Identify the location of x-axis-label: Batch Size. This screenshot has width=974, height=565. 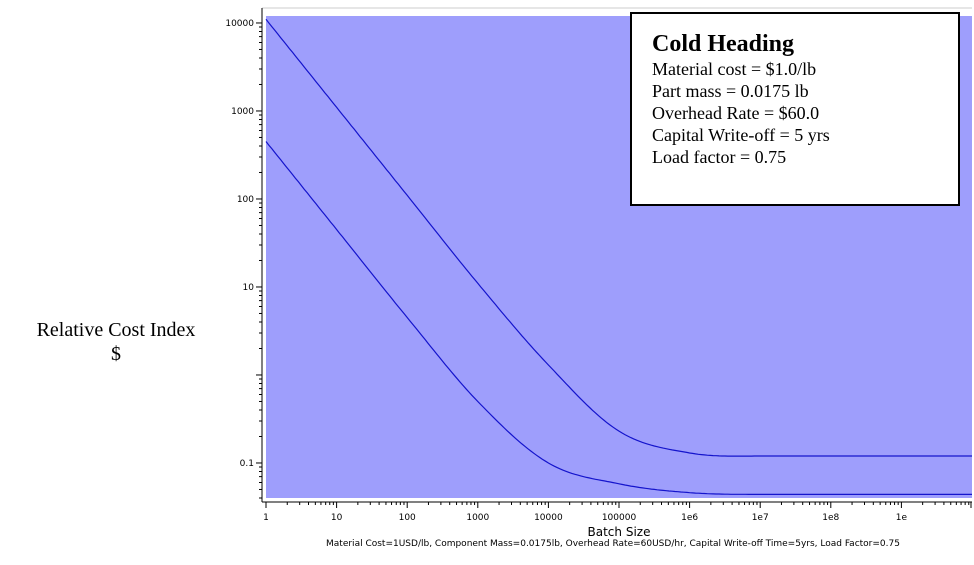
(619, 532).